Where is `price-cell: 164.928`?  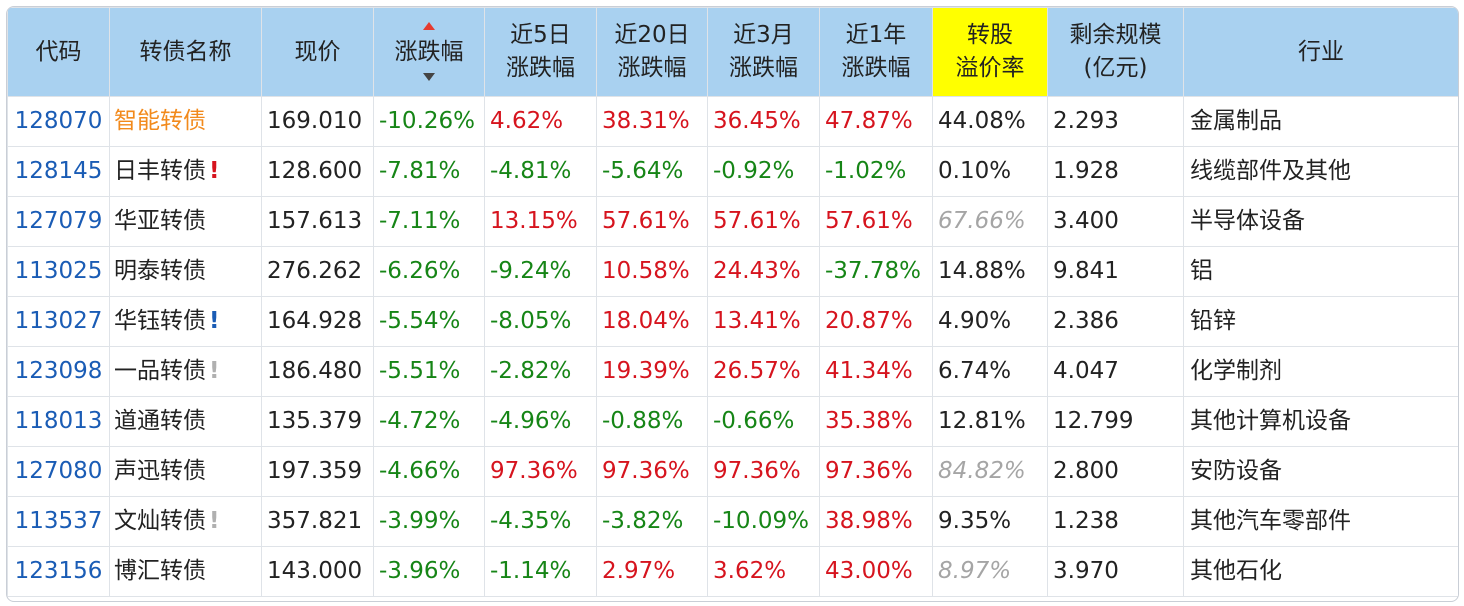
price-cell: 164.928 is located at coordinates (317, 321).